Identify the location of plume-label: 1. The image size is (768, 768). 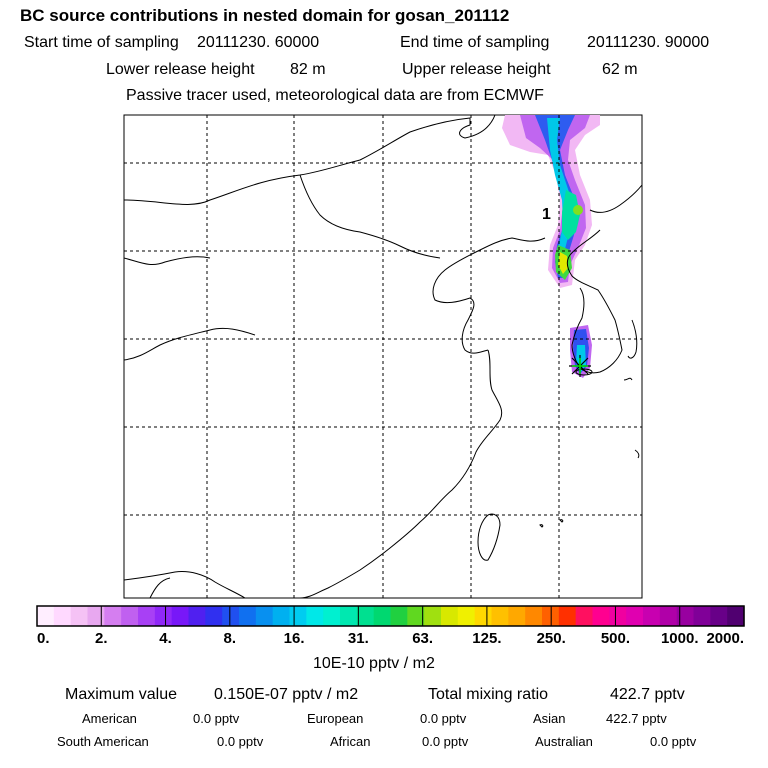
(546, 214).